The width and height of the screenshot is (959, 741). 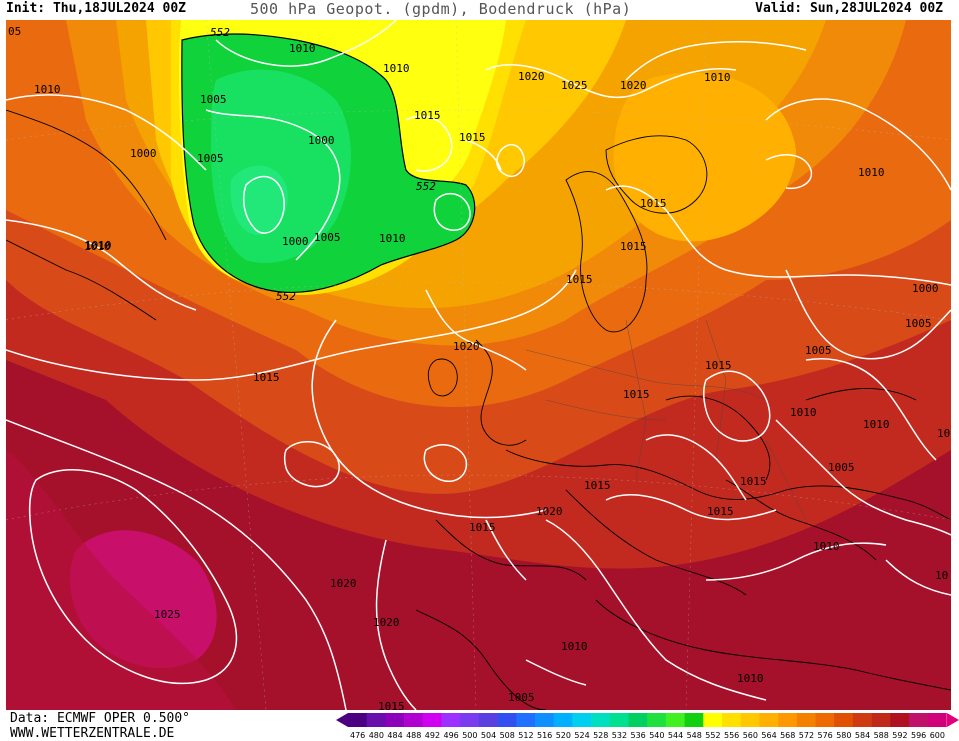 I want to click on legend-value: 504, so click(x=488, y=735).